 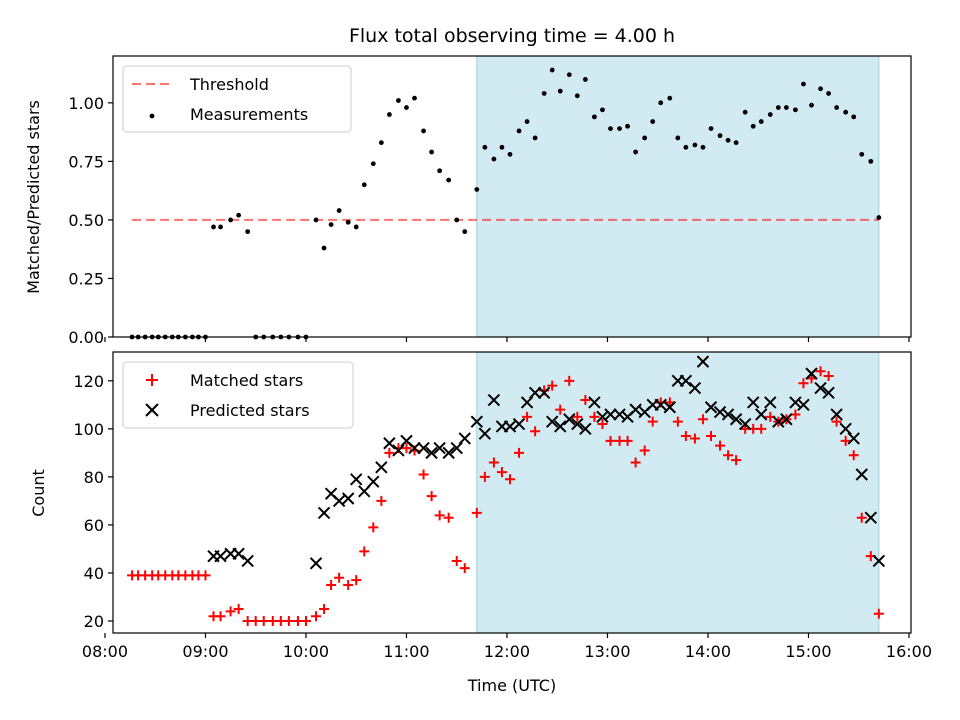 I want to click on bottom-y-tick-label: 40, so click(x=94, y=573).